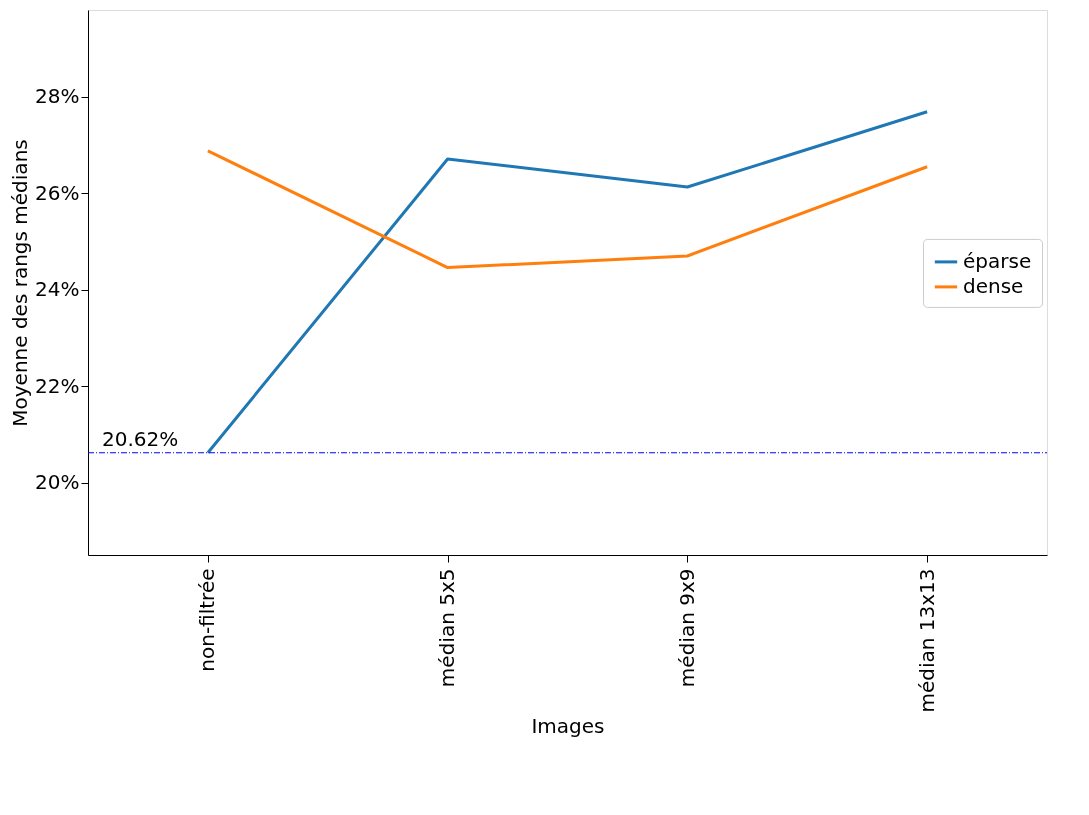 Image resolution: width=1089 pixels, height=815 pixels. Describe the element at coordinates (57, 192) in the screenshot. I see `y-tick-label: 26%` at that location.